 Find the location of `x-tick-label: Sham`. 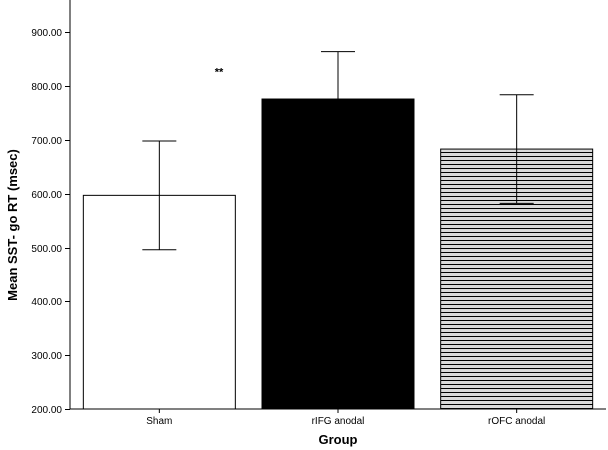

x-tick-label: Sham is located at coordinates (159, 421).